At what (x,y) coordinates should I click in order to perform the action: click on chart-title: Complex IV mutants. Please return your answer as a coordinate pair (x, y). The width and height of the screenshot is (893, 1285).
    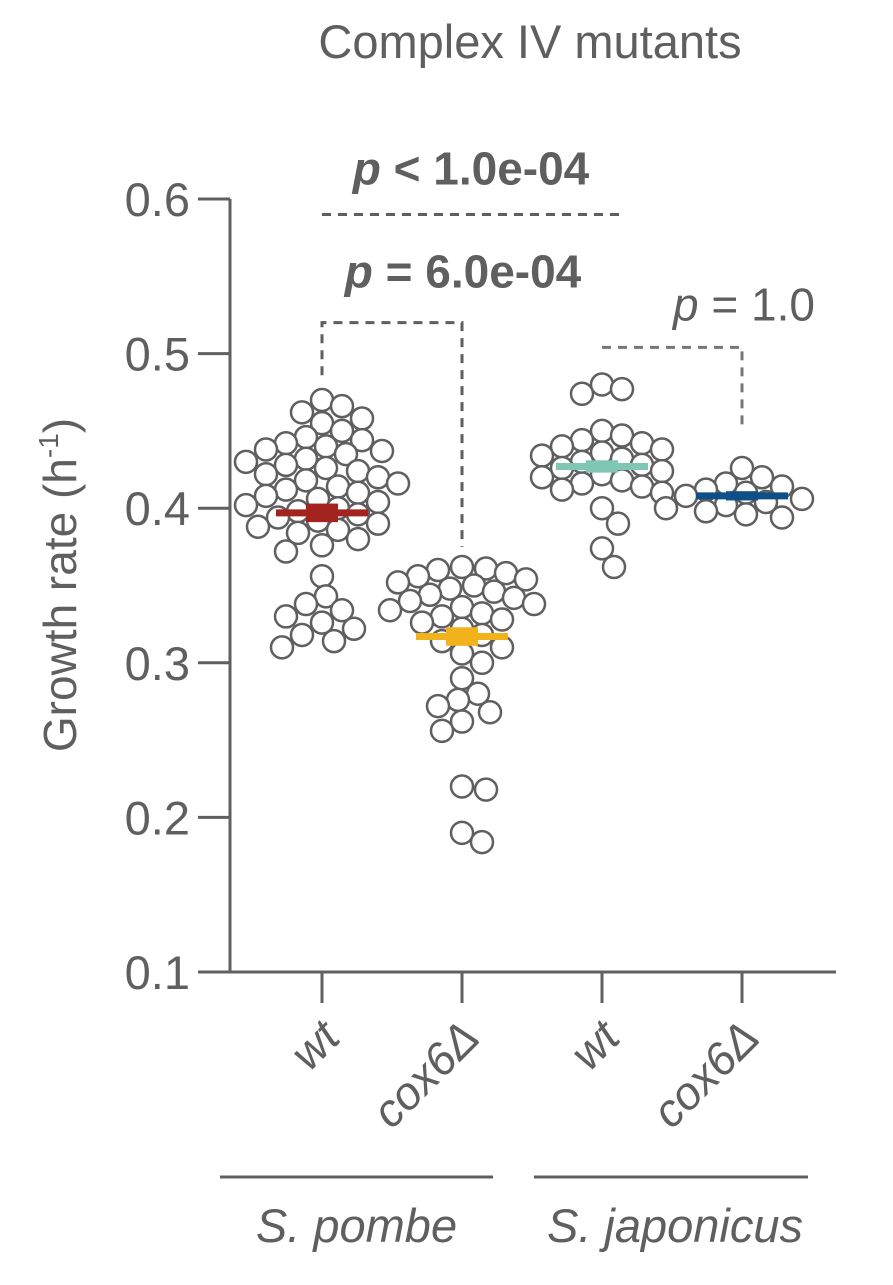
    Looking at the image, I should click on (529, 41).